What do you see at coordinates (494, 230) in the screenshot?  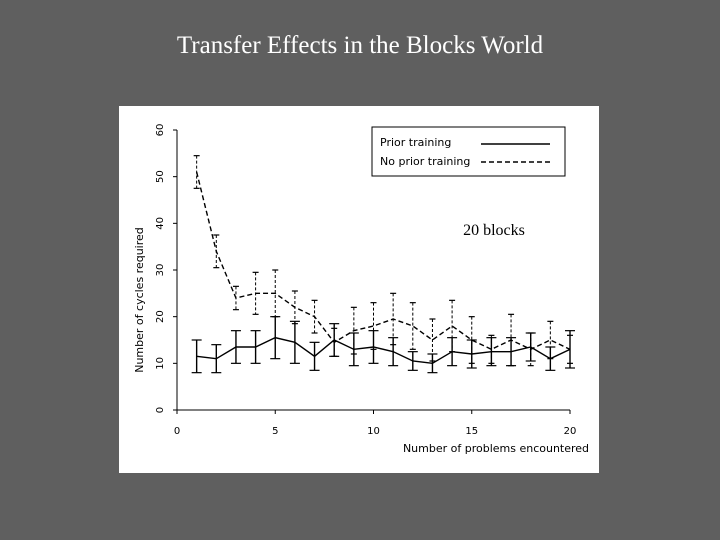 I see `chart-annotation: 20 blocks` at bounding box center [494, 230].